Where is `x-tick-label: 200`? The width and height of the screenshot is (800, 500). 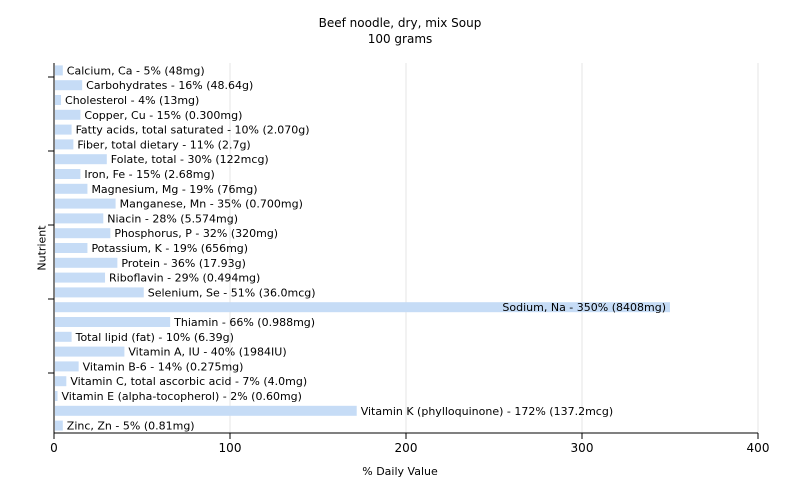 x-tick-label: 200 is located at coordinates (406, 448).